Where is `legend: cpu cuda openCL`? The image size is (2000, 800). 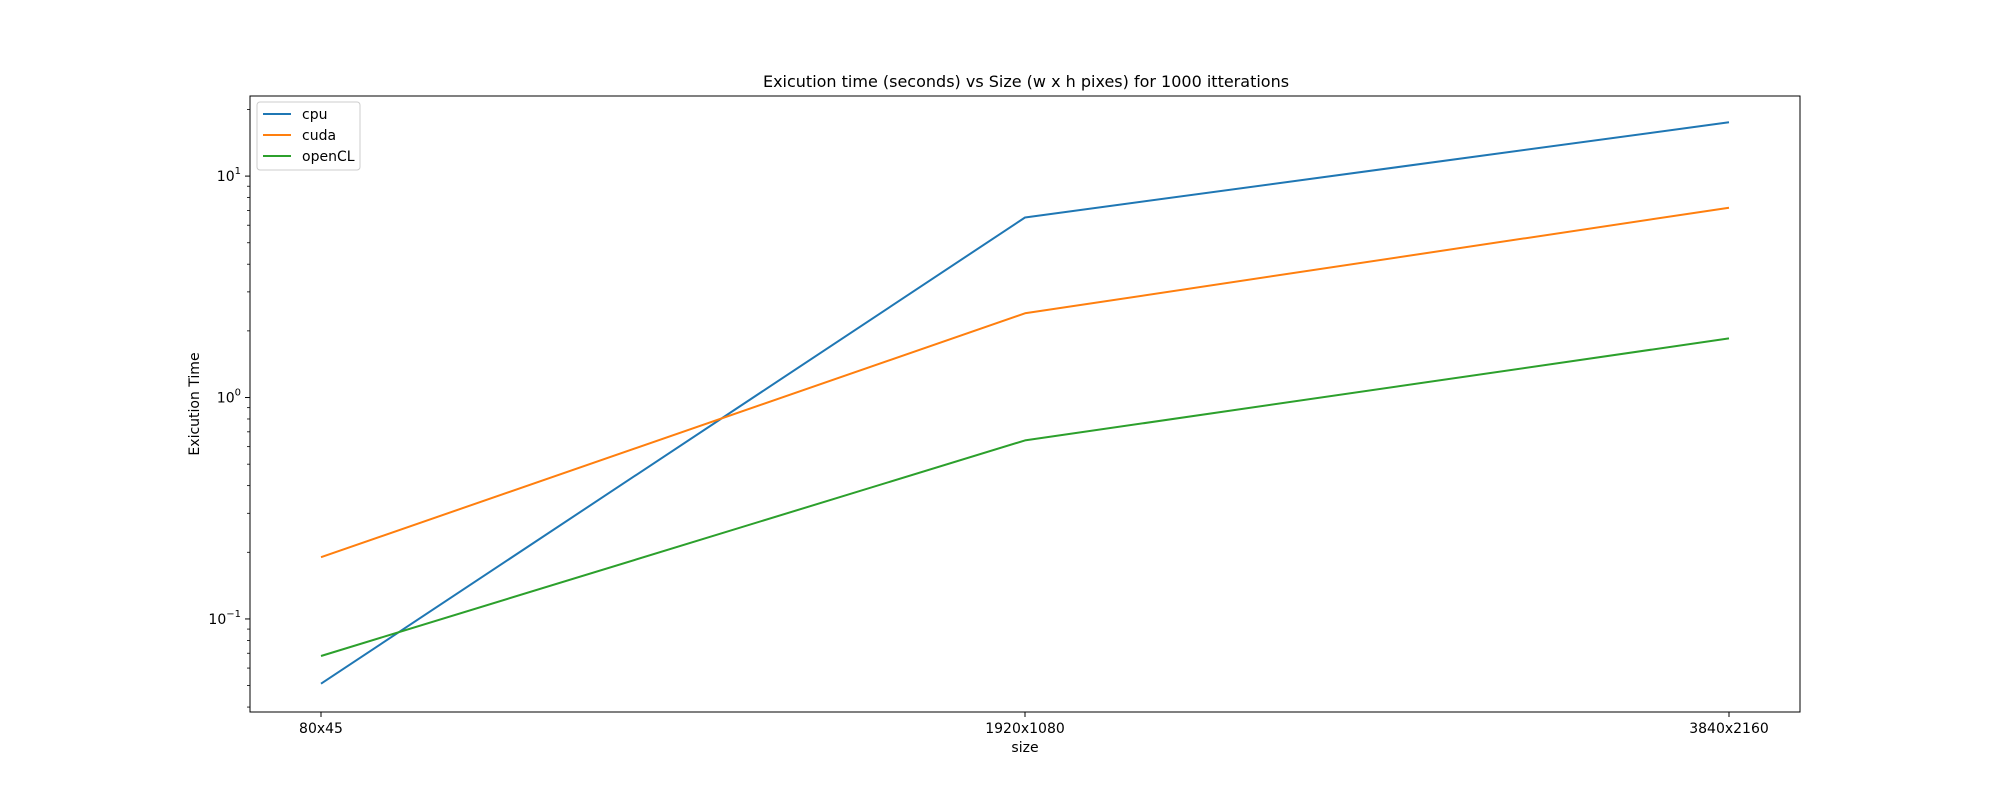 legend: cpu cuda openCL is located at coordinates (308, 136).